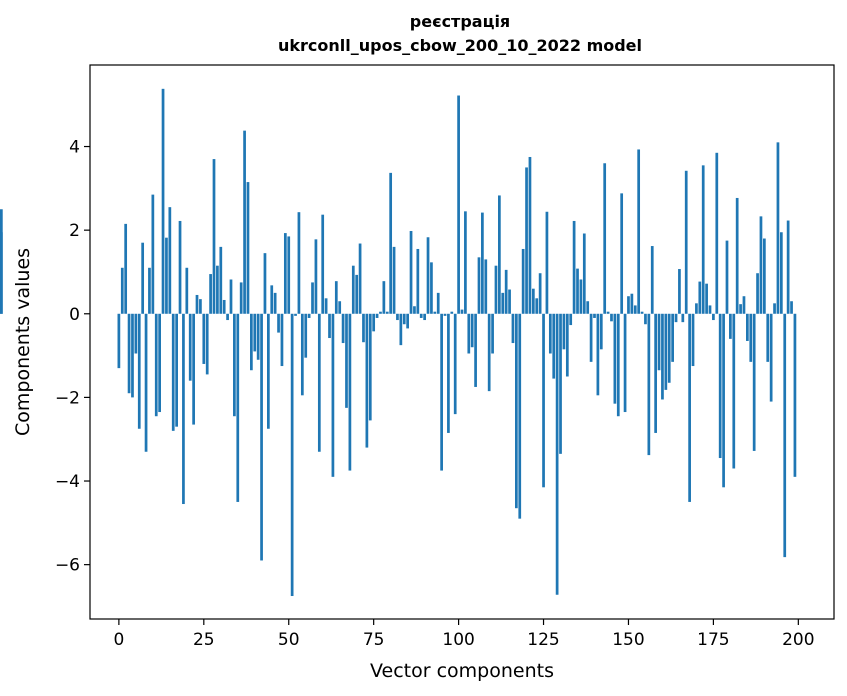 The height and width of the screenshot is (696, 847). Describe the element at coordinates (798, 640) in the screenshot. I see `x-tick-label-200: 200` at that location.